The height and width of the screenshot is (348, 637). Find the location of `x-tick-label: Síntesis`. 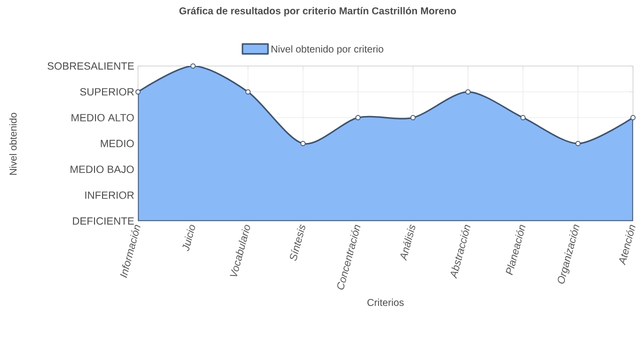

x-tick-label: Síntesis is located at coordinates (298, 242).